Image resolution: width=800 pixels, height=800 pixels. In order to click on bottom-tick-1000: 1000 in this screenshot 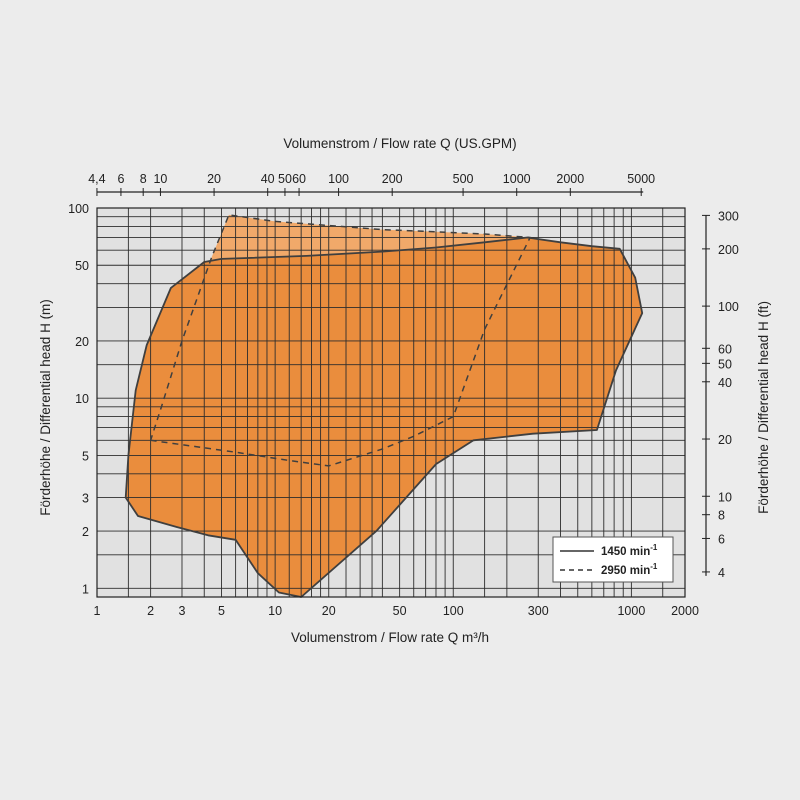, I will do `click(631, 611)`.